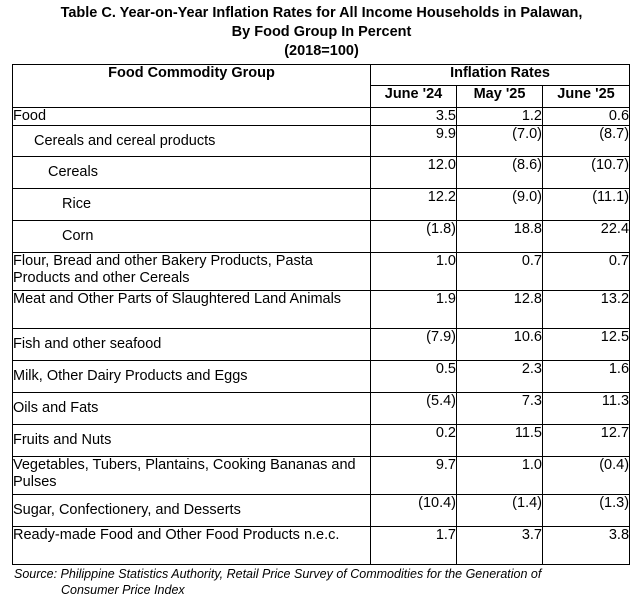 This screenshot has width=643, height=605. What do you see at coordinates (586, 440) in the screenshot?
I see `row-value: 12.7` at bounding box center [586, 440].